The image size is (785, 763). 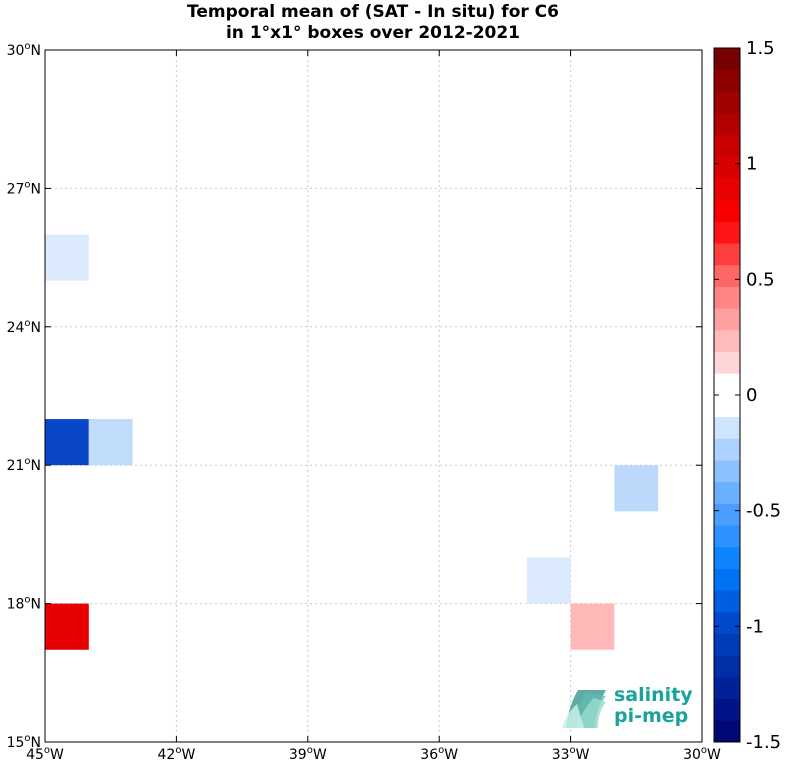 What do you see at coordinates (308, 754) in the screenshot?
I see `x-tick-label-2: 39oW` at bounding box center [308, 754].